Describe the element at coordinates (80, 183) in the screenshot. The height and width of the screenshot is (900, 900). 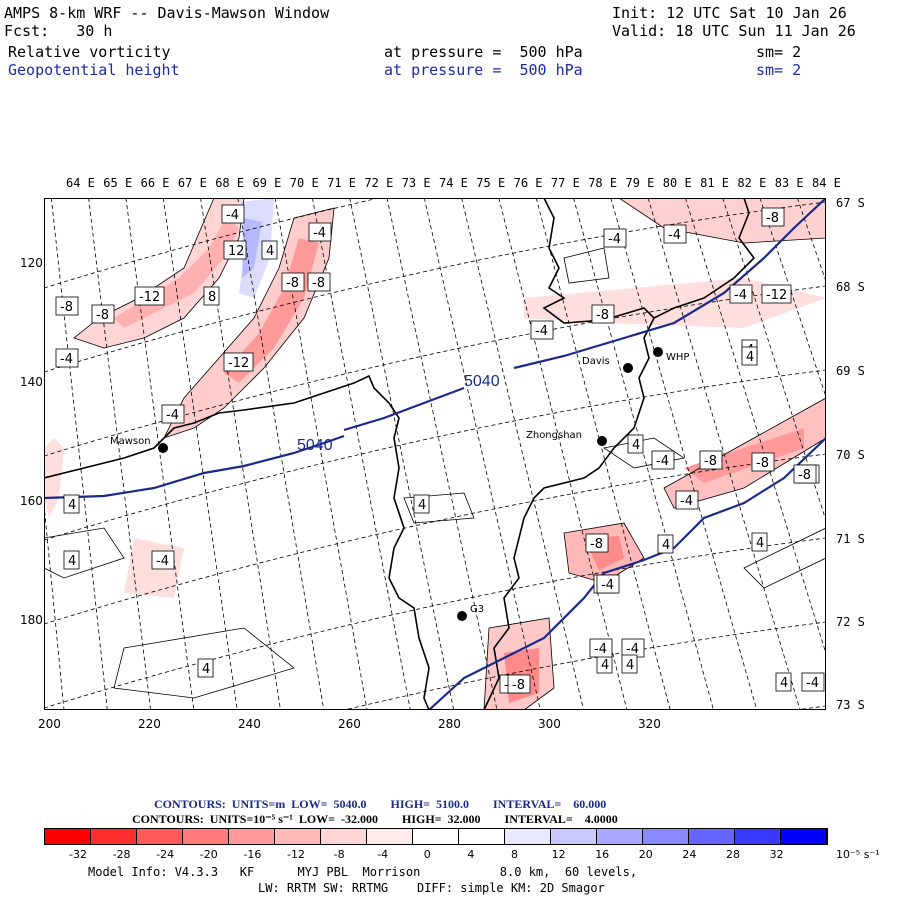
I see `lon-label: 64 E` at that location.